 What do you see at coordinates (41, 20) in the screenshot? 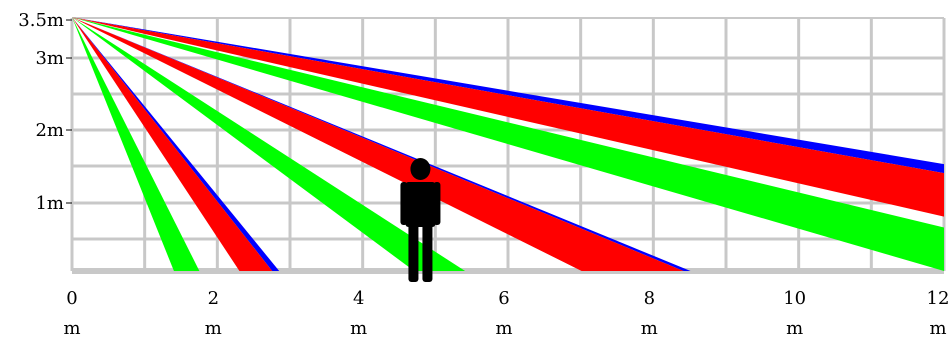
I see `y-tick-label: 3.5m` at bounding box center [41, 20].